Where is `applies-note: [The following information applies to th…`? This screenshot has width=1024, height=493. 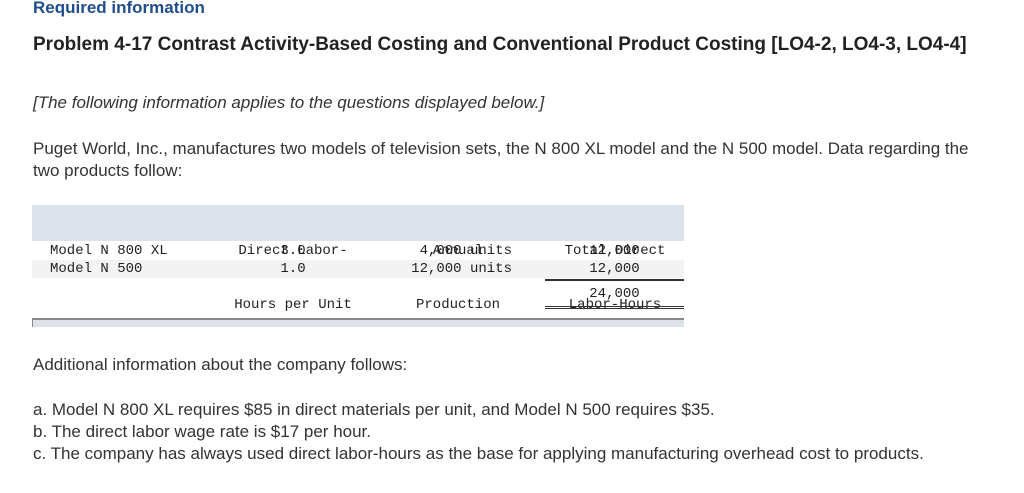 applies-note: [The following information applies to th… is located at coordinates (289, 102).